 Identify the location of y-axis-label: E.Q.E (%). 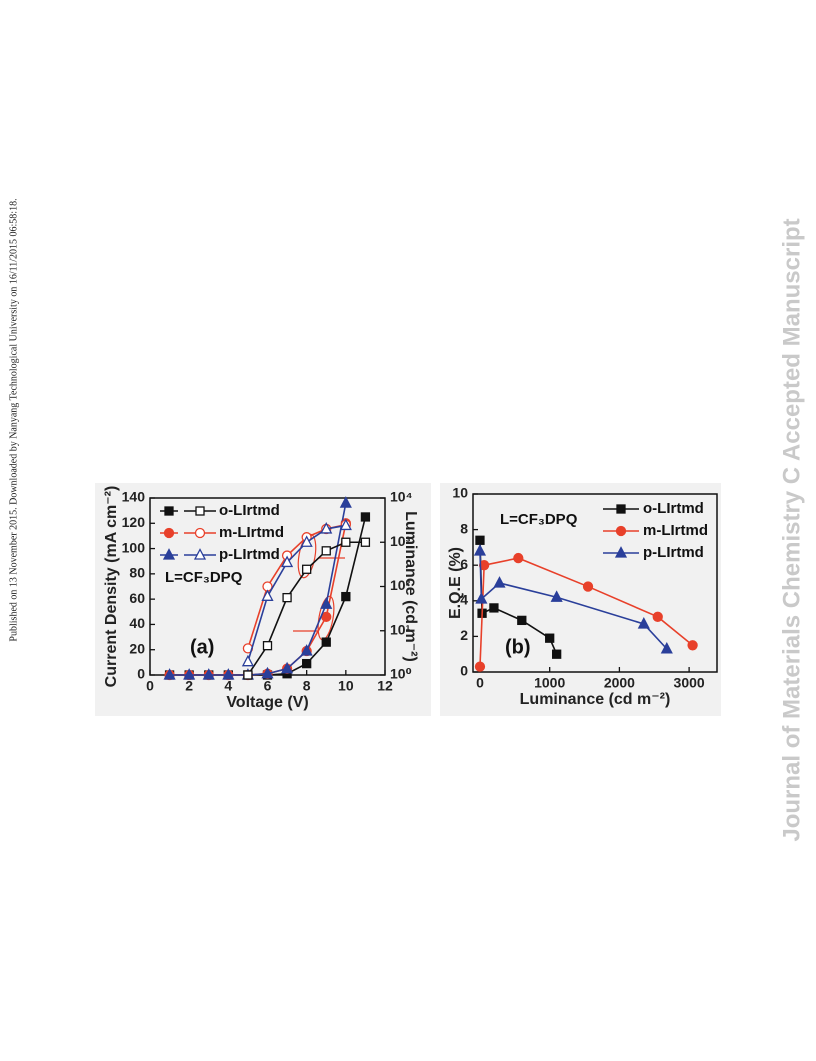
(455, 583).